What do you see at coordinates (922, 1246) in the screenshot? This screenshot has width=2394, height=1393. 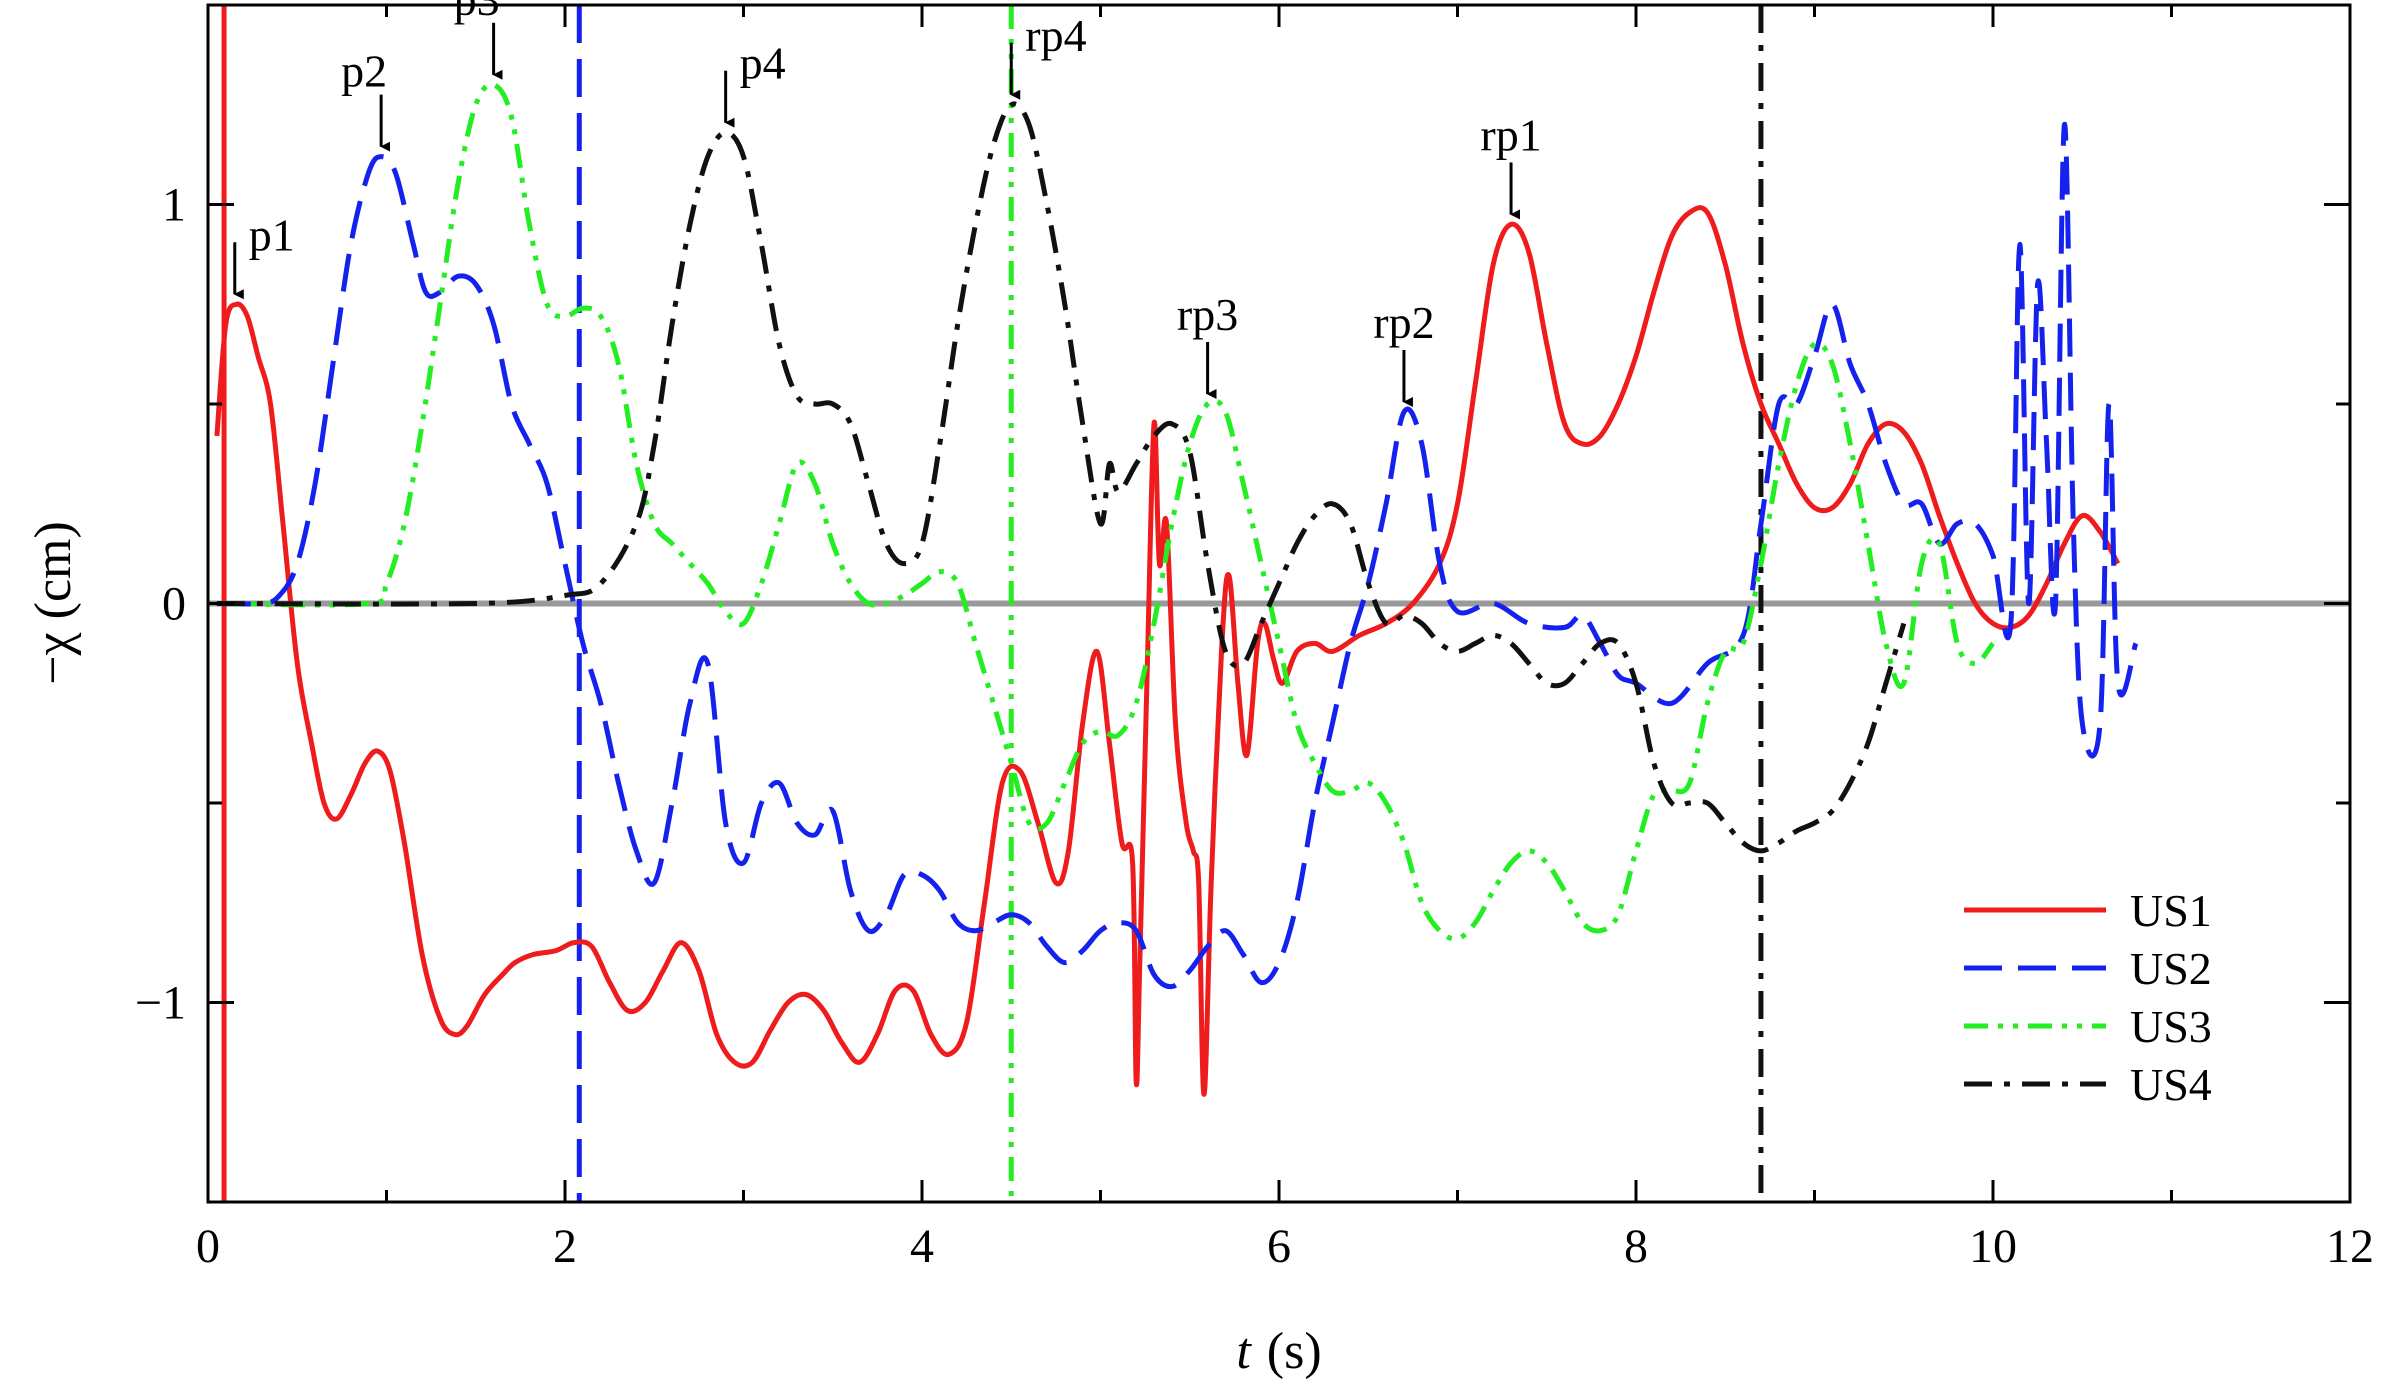 I see `x-tick-label: 4` at bounding box center [922, 1246].